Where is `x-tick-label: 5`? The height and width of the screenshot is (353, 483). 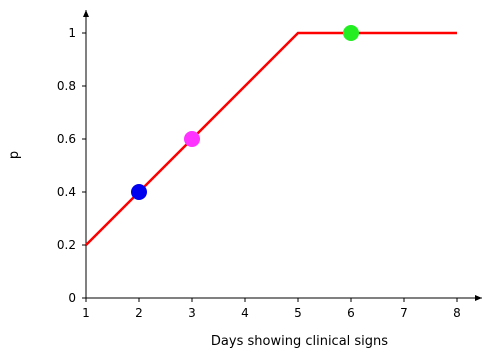 x-tick-label: 5 is located at coordinates (298, 313).